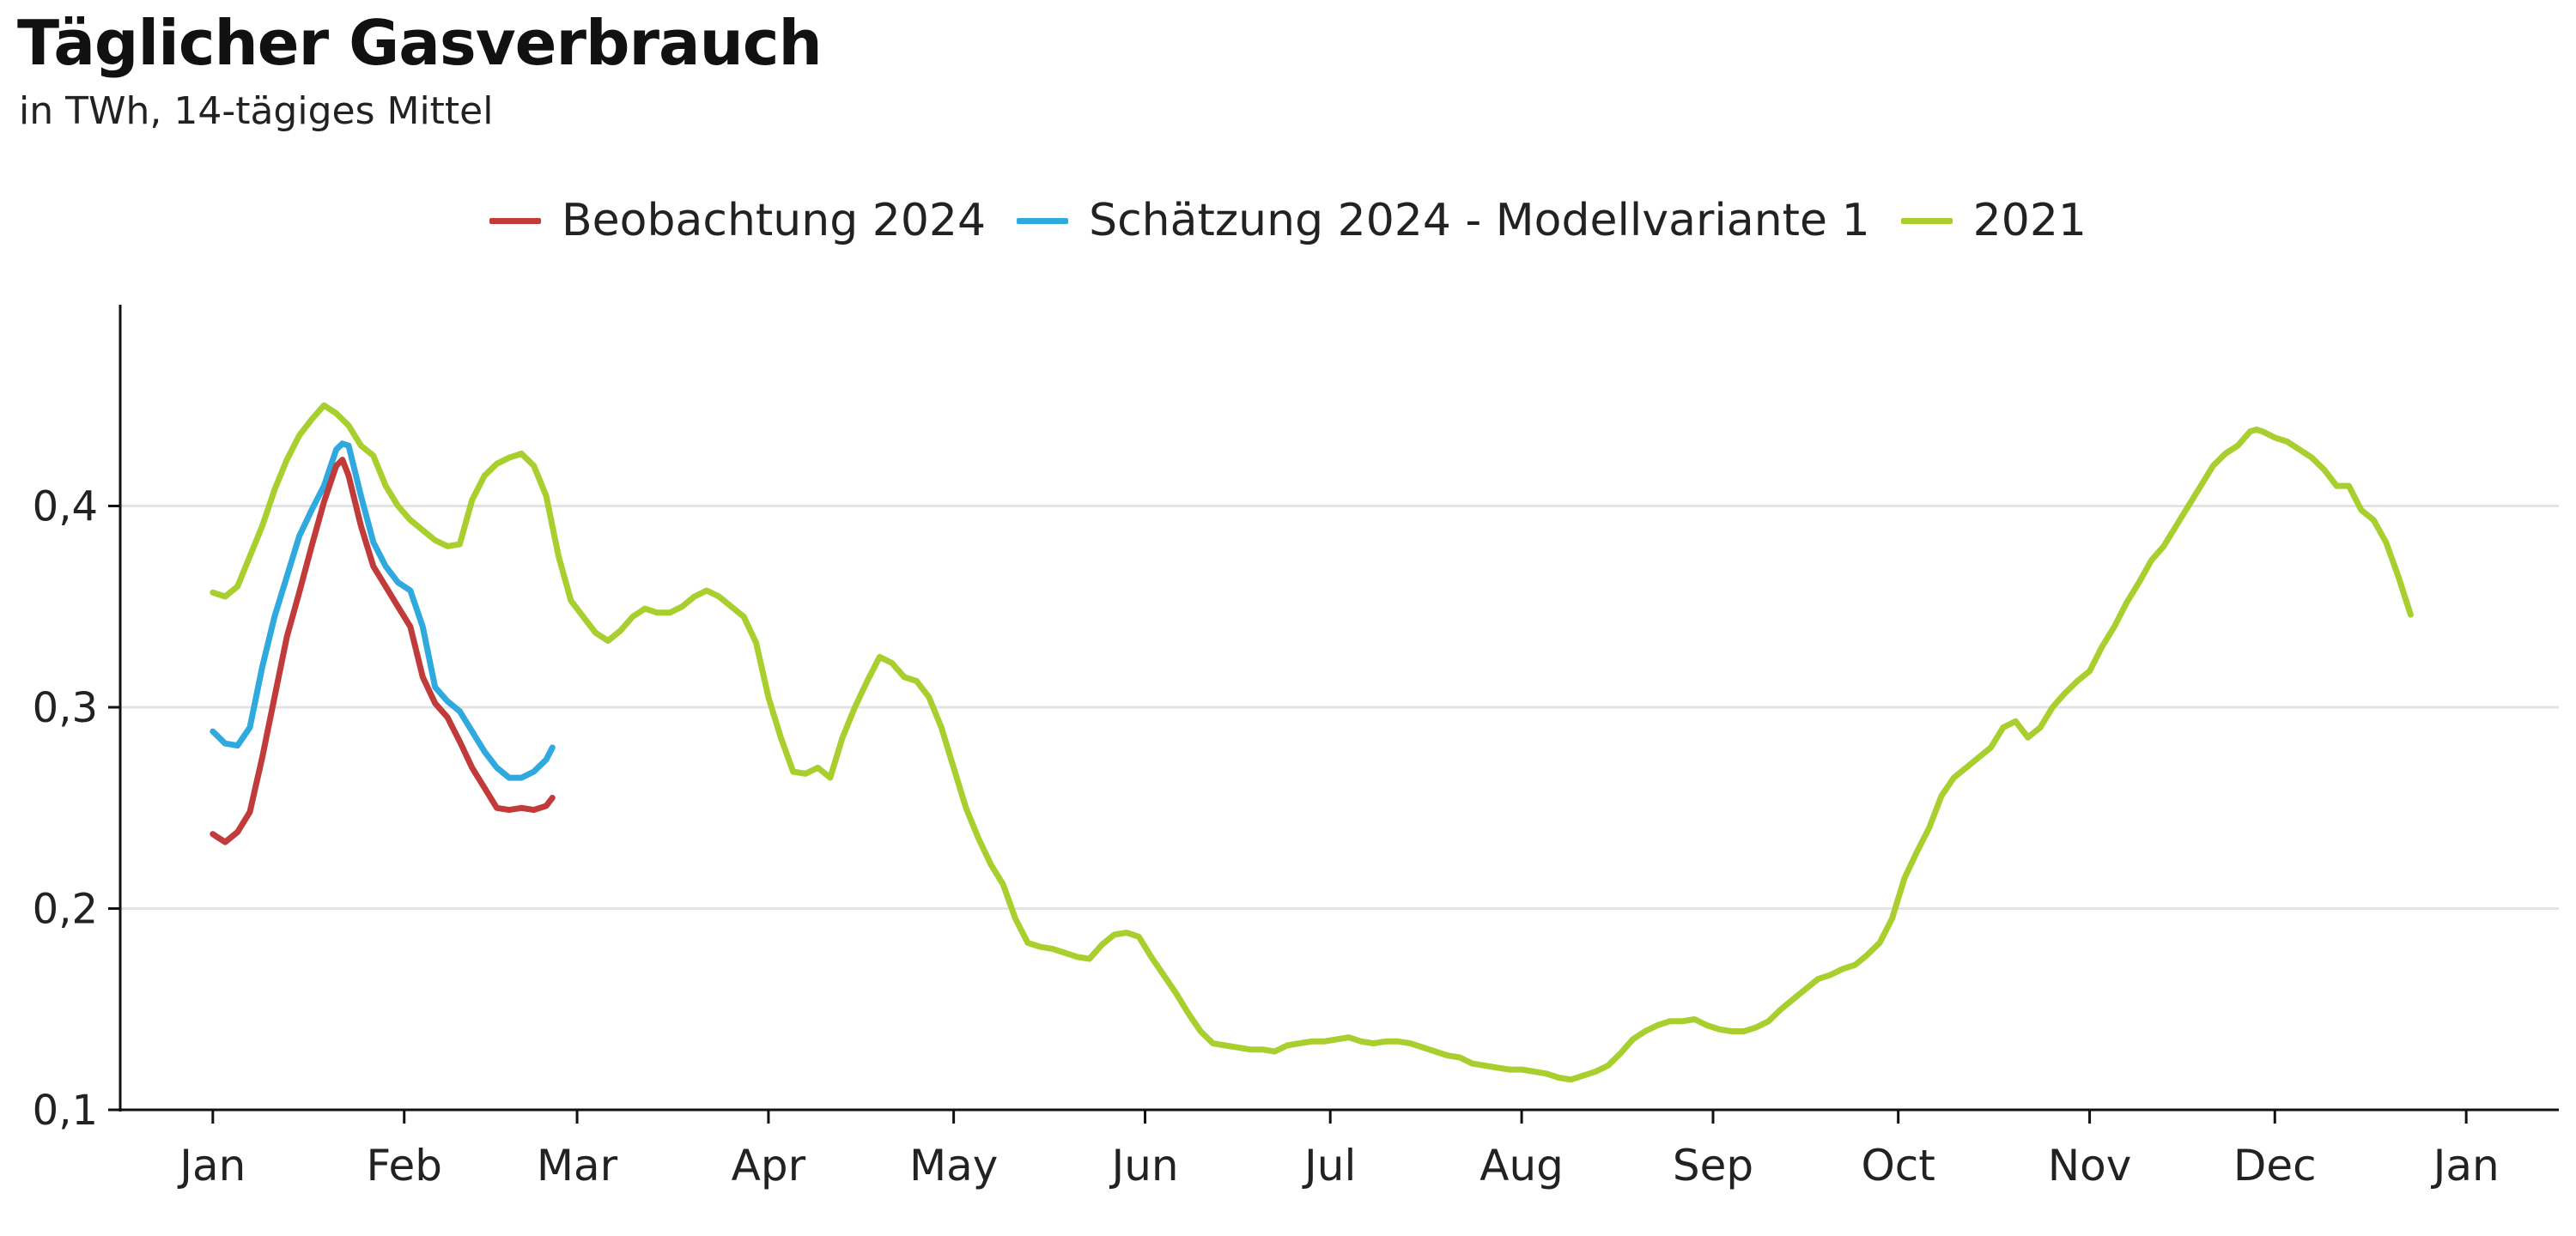  Describe the element at coordinates (1926, 220) in the screenshot. I see `legend-swatch-2021` at that location.